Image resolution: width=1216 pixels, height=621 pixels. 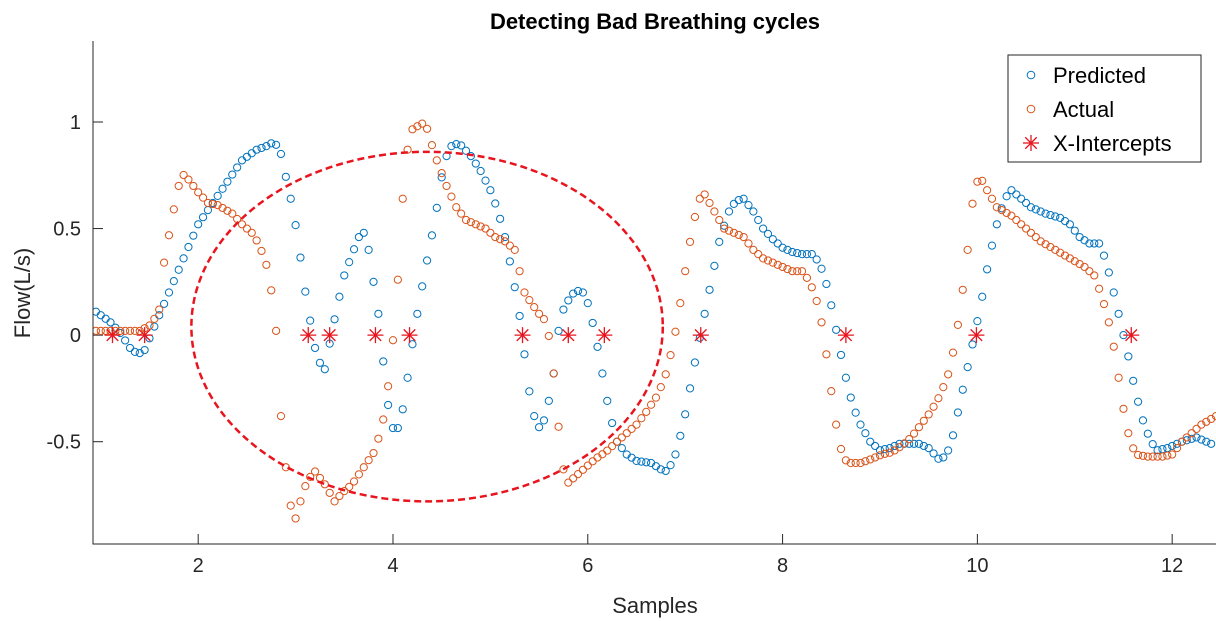 I want to click on y-tick-label: 0, so click(x=75, y=336).